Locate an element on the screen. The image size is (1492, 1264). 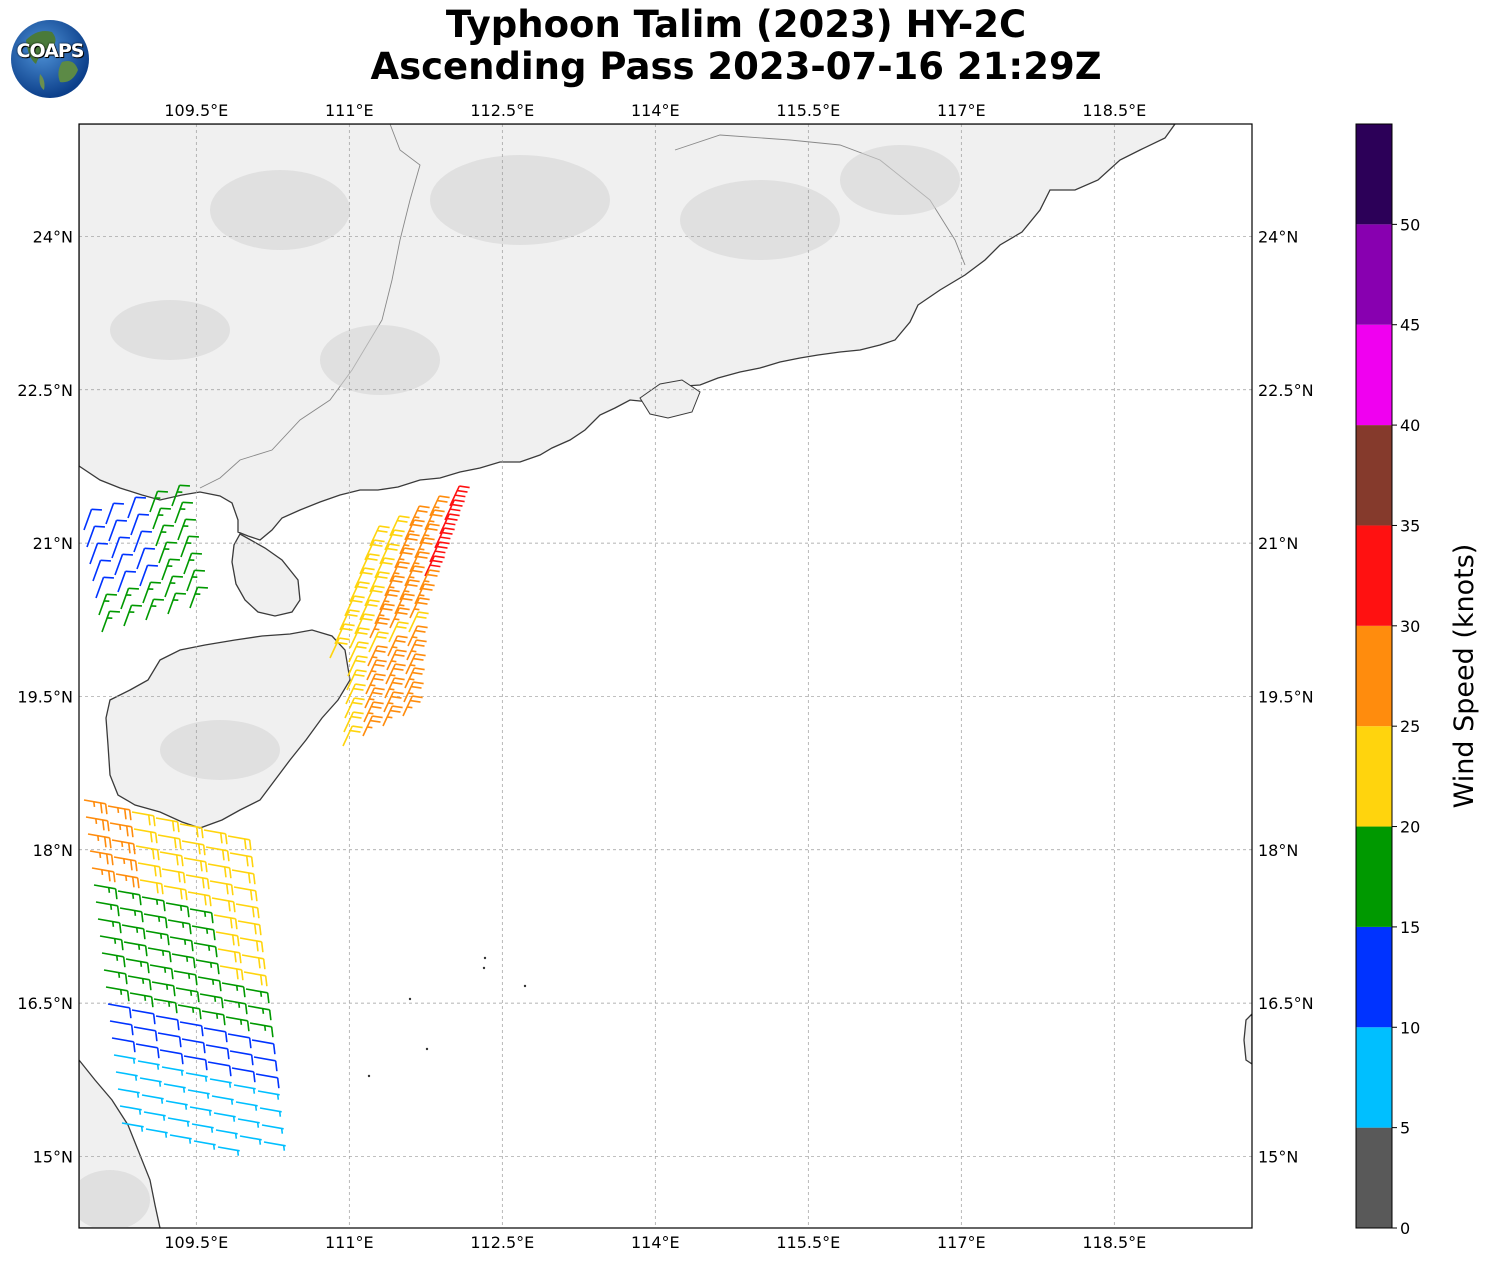
lat-tick-label-left: 15°N is located at coordinates (53, 1156).